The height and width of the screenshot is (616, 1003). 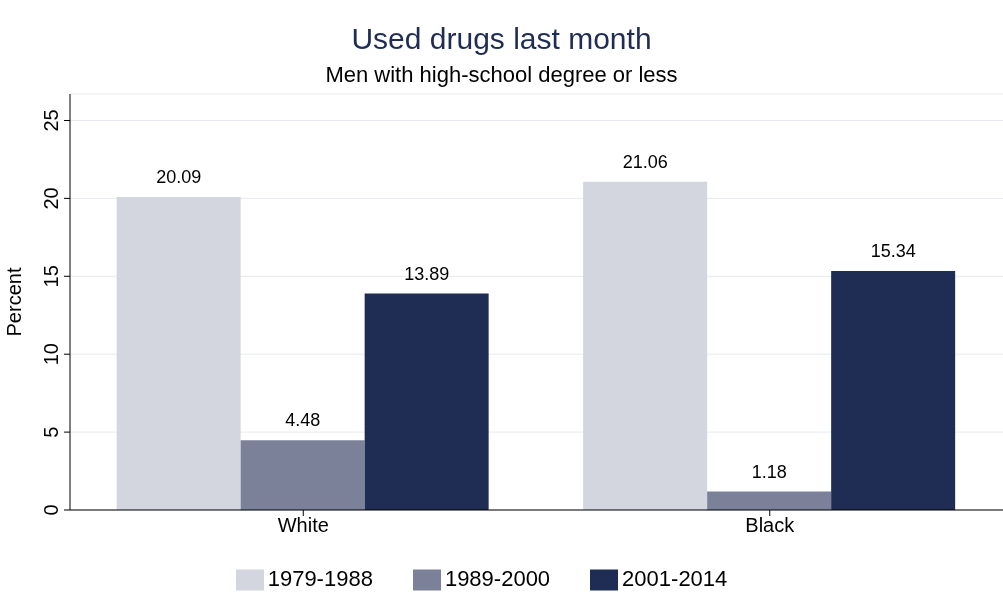 I want to click on chart-subtitle: Men with high-school degree or less, so click(x=501, y=75).